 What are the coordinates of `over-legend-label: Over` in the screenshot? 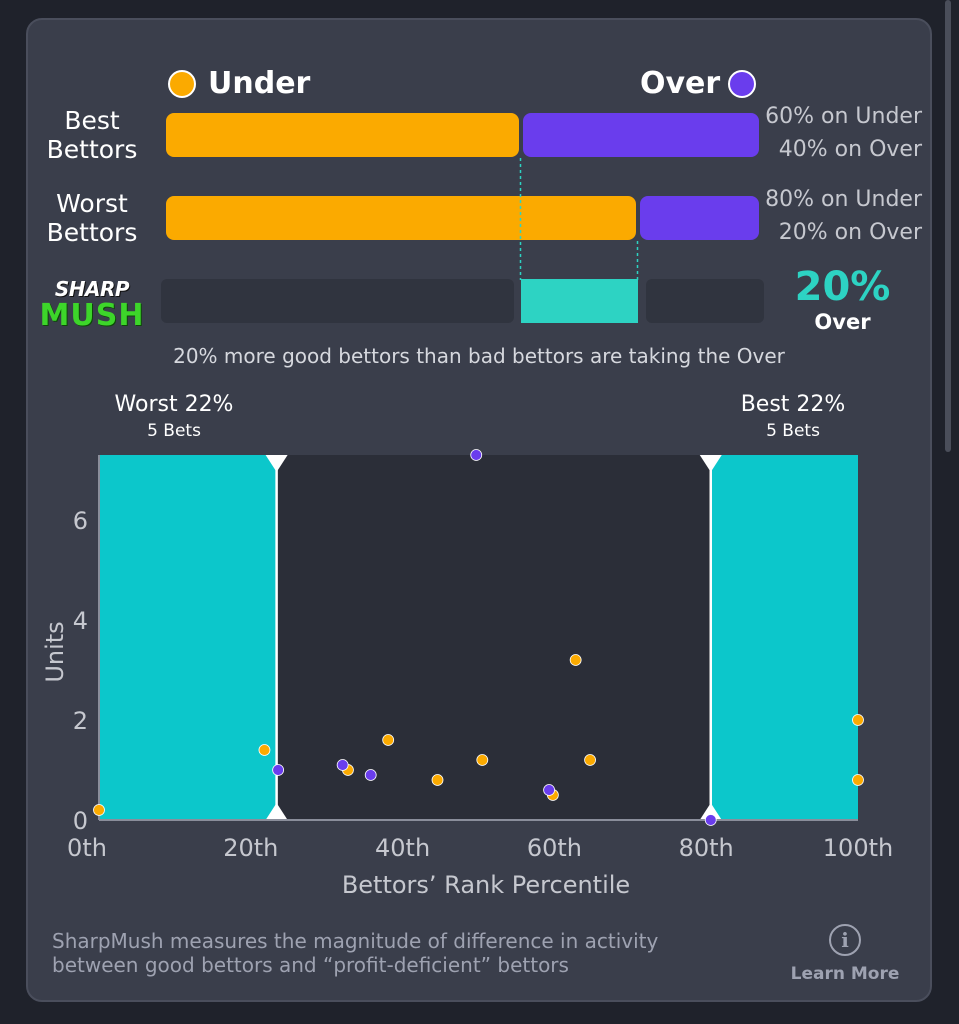 It's located at (680, 83).